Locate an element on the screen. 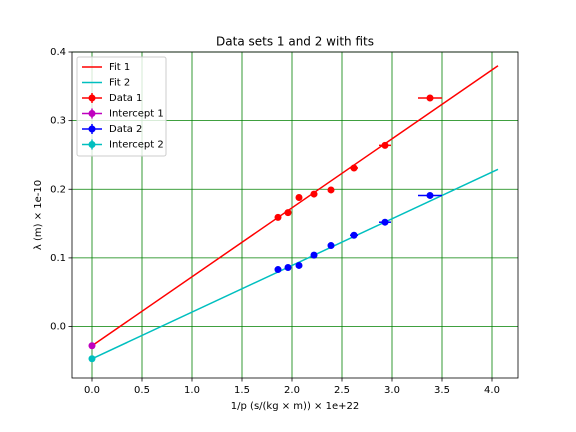  y-tick-label: 0.3 is located at coordinates (58, 121).